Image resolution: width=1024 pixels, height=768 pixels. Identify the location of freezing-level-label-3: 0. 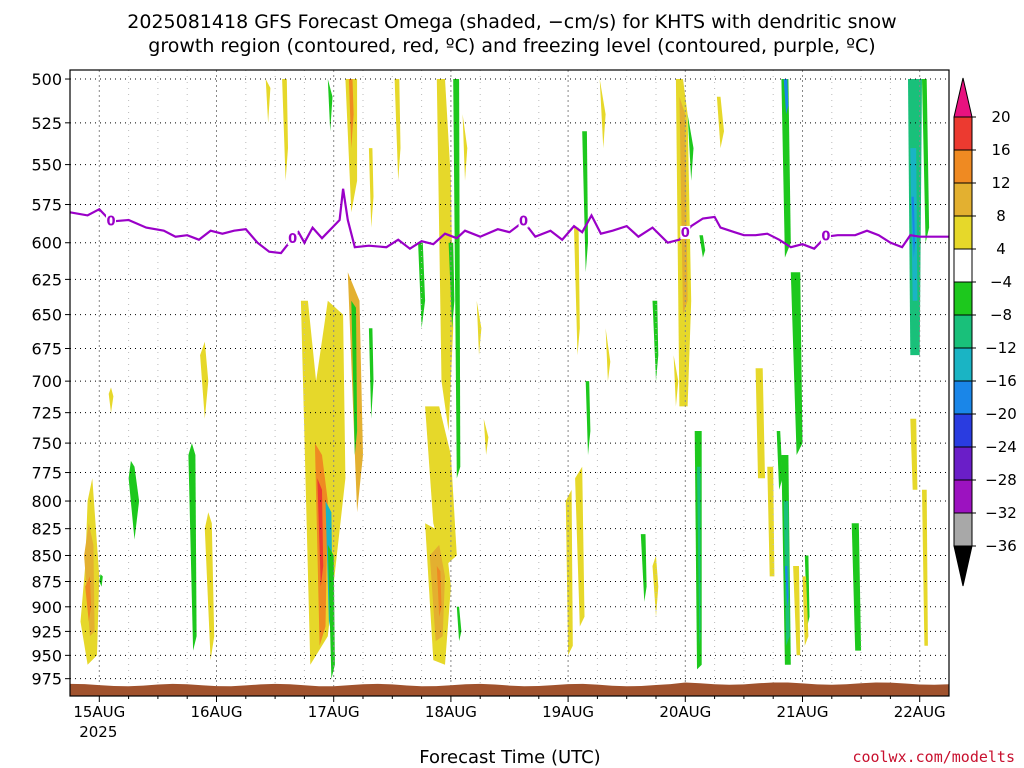
(685, 233).